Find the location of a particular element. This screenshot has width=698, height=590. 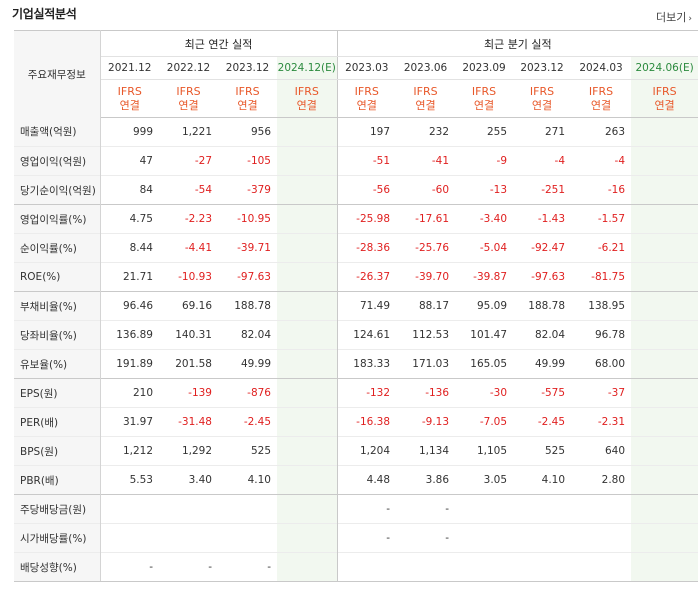

table-cell: -60 is located at coordinates (426, 190).